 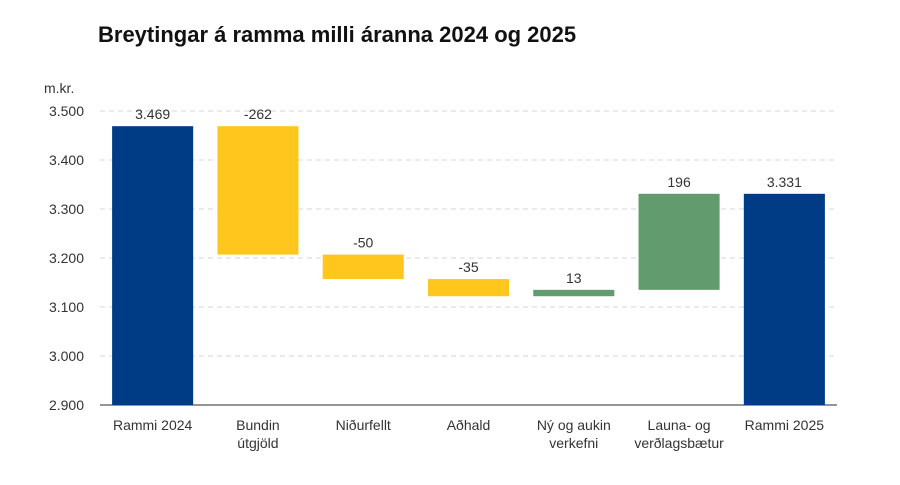 What do you see at coordinates (363, 425) in the screenshot?
I see `x-tick-label: Niðurfellt` at bounding box center [363, 425].